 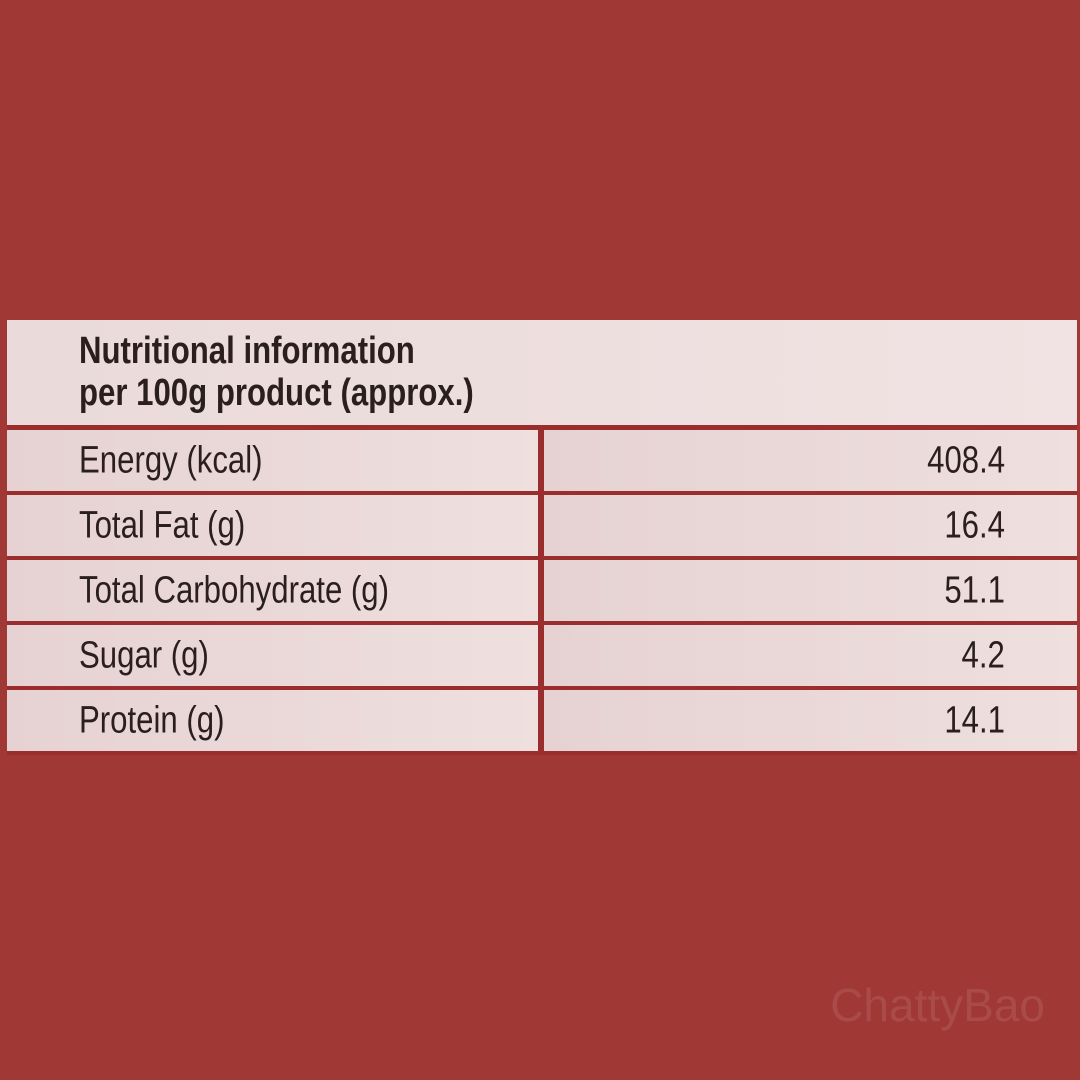 I want to click on watermark: ChattyBao, so click(x=937, y=1005).